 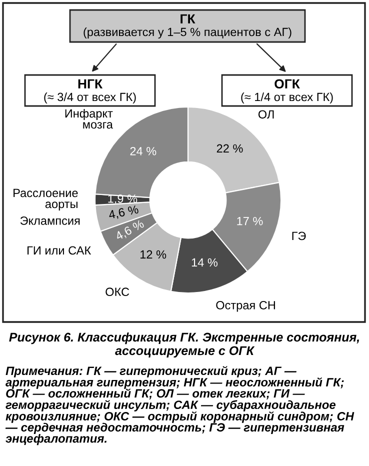 I want to click on slice-label: Расслоение аорты, so click(x=46, y=199).